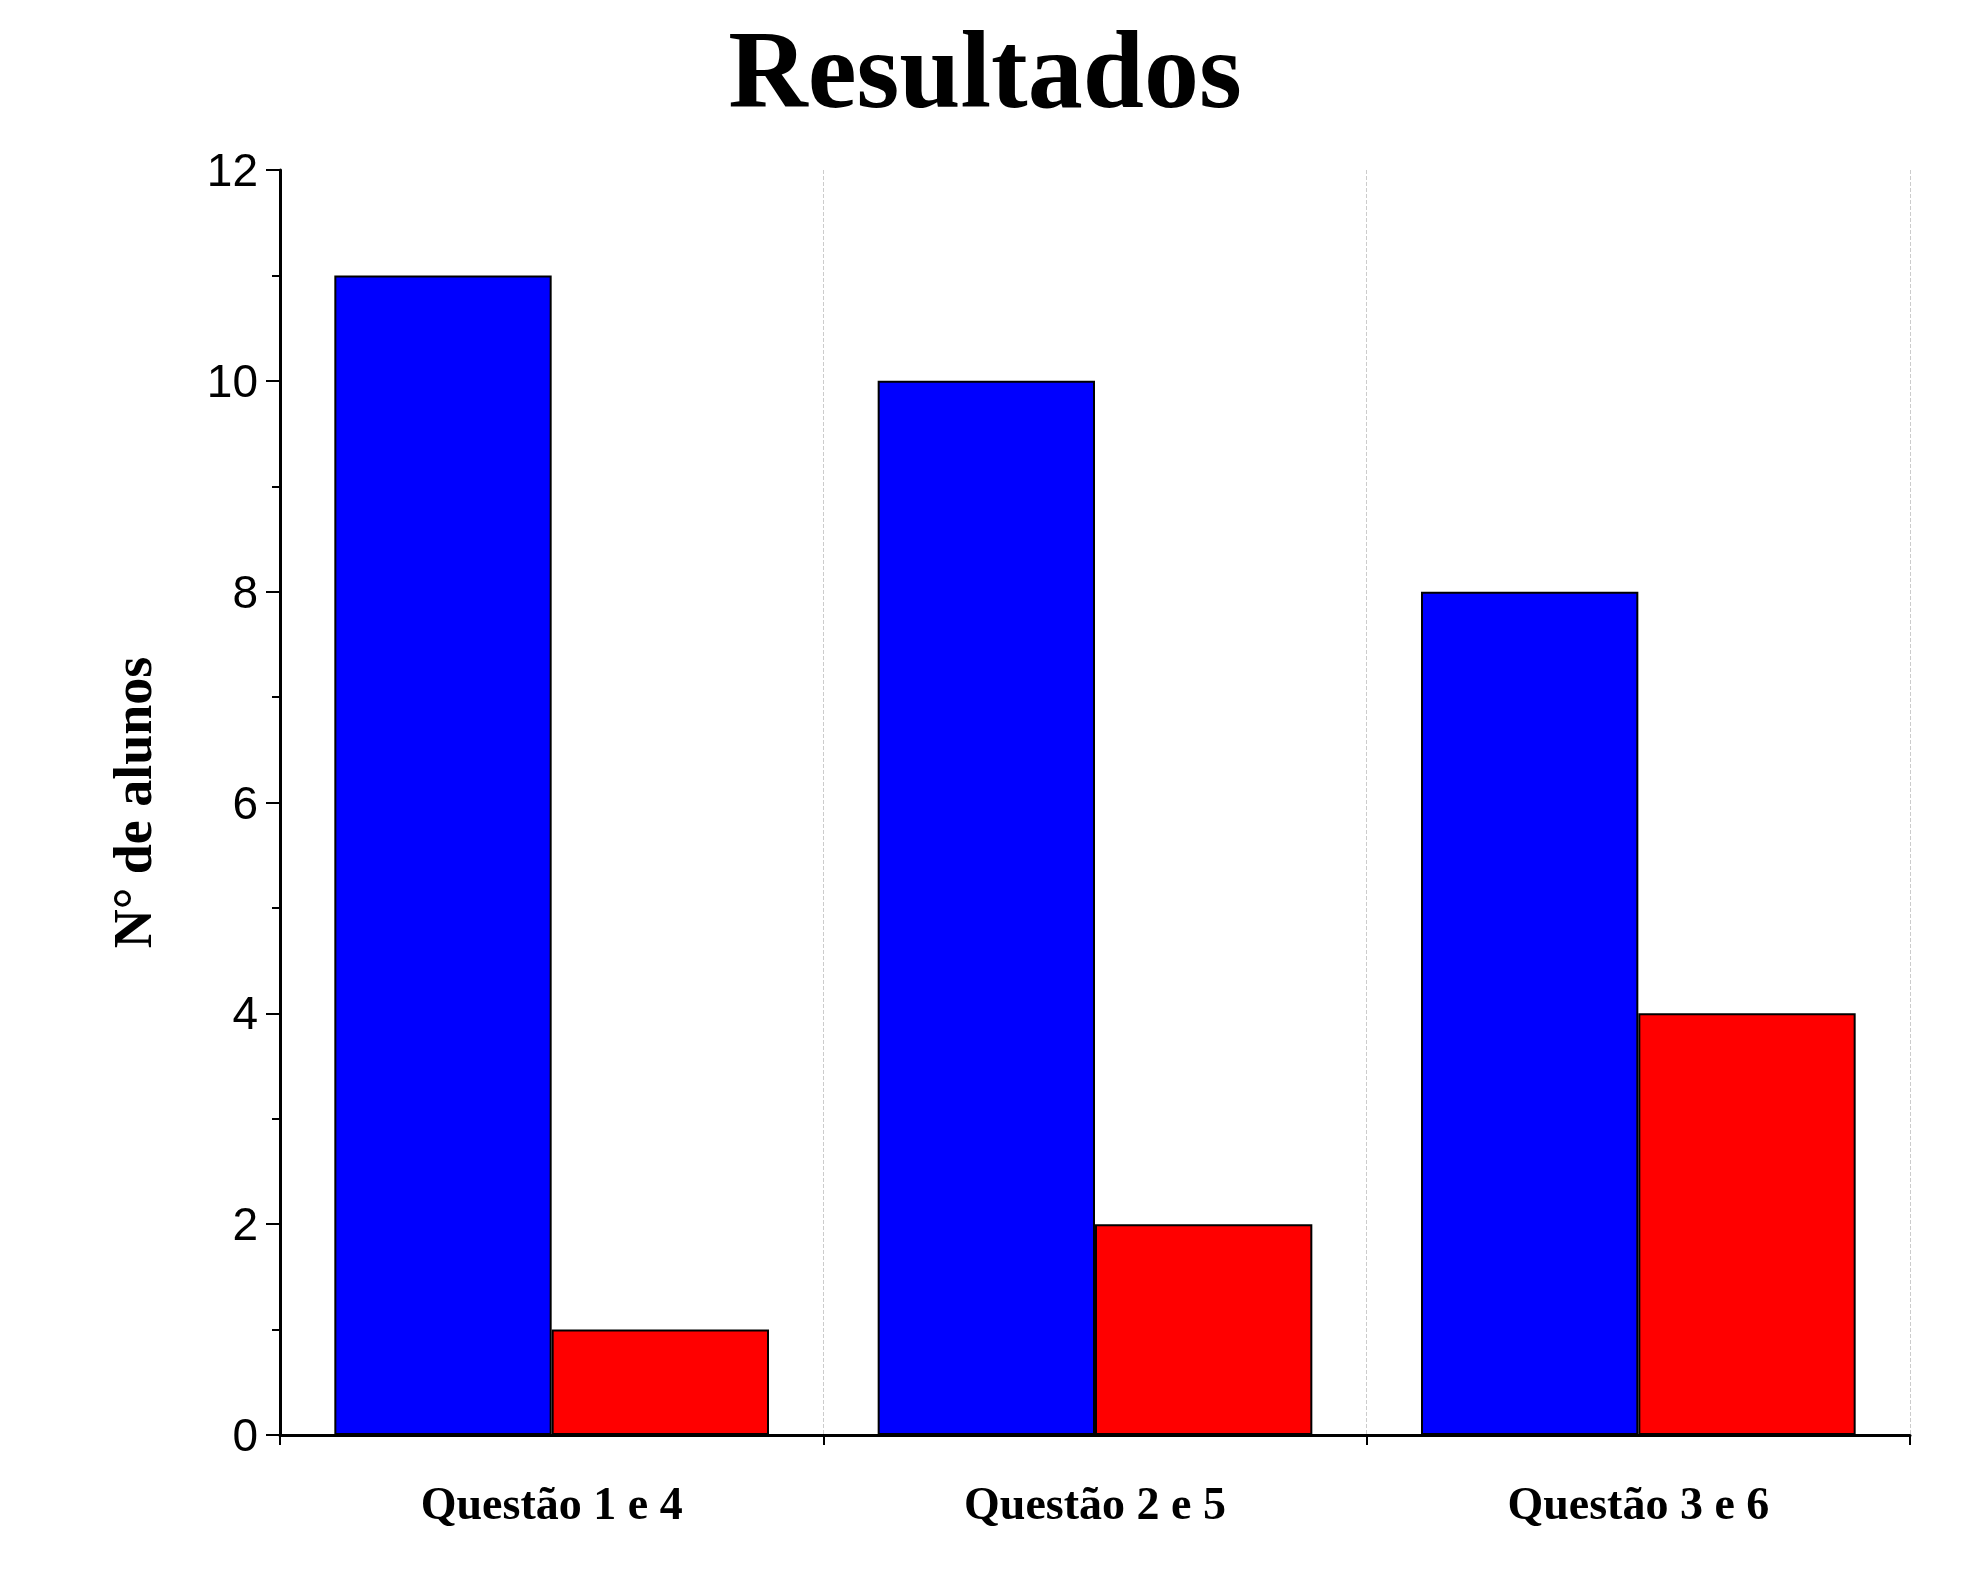  Describe the element at coordinates (245, 802) in the screenshot. I see `y-tick-label: 6` at that location.